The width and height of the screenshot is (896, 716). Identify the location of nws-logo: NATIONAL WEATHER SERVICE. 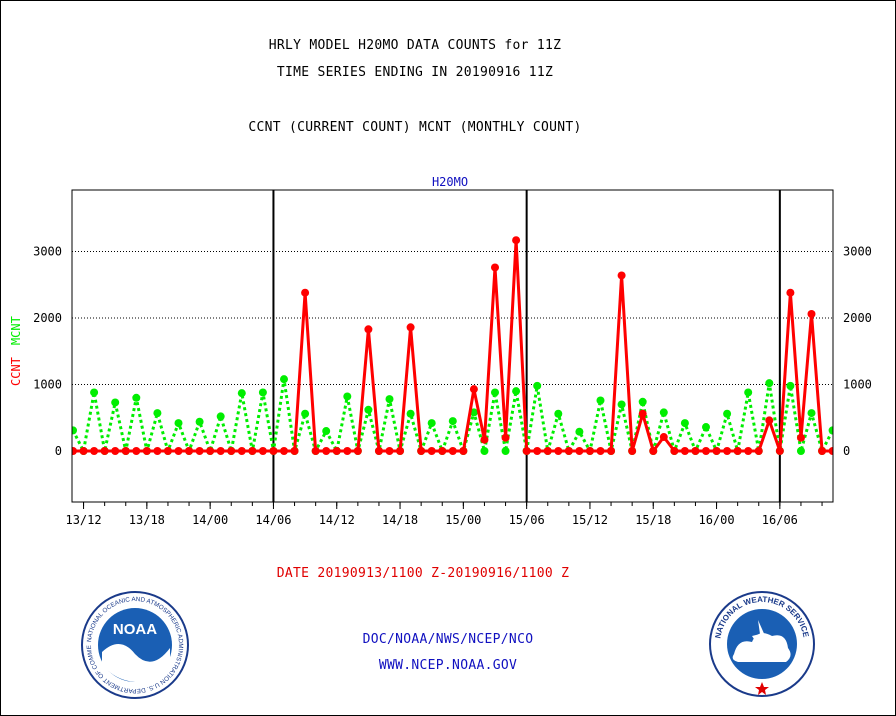
(762, 644).